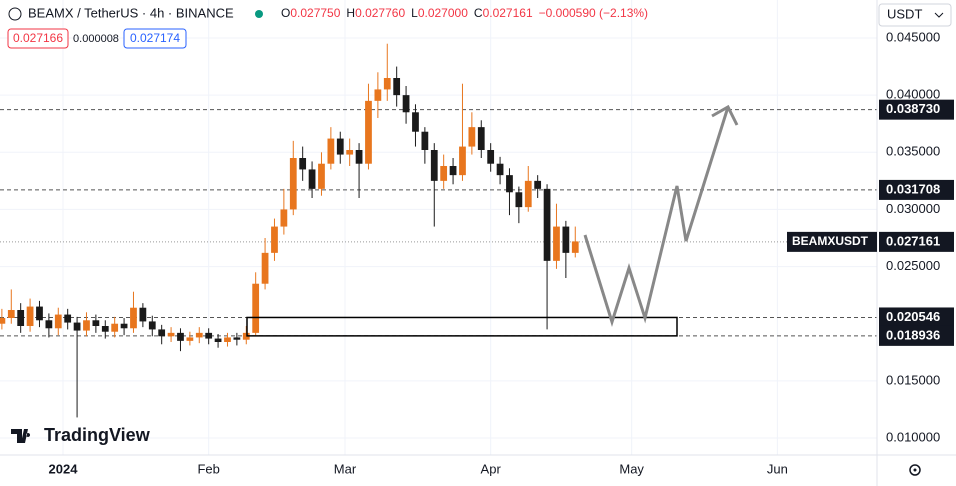 Image resolution: width=956 pixels, height=486 pixels. I want to click on ohlc-value: 0.027760, so click(380, 13).